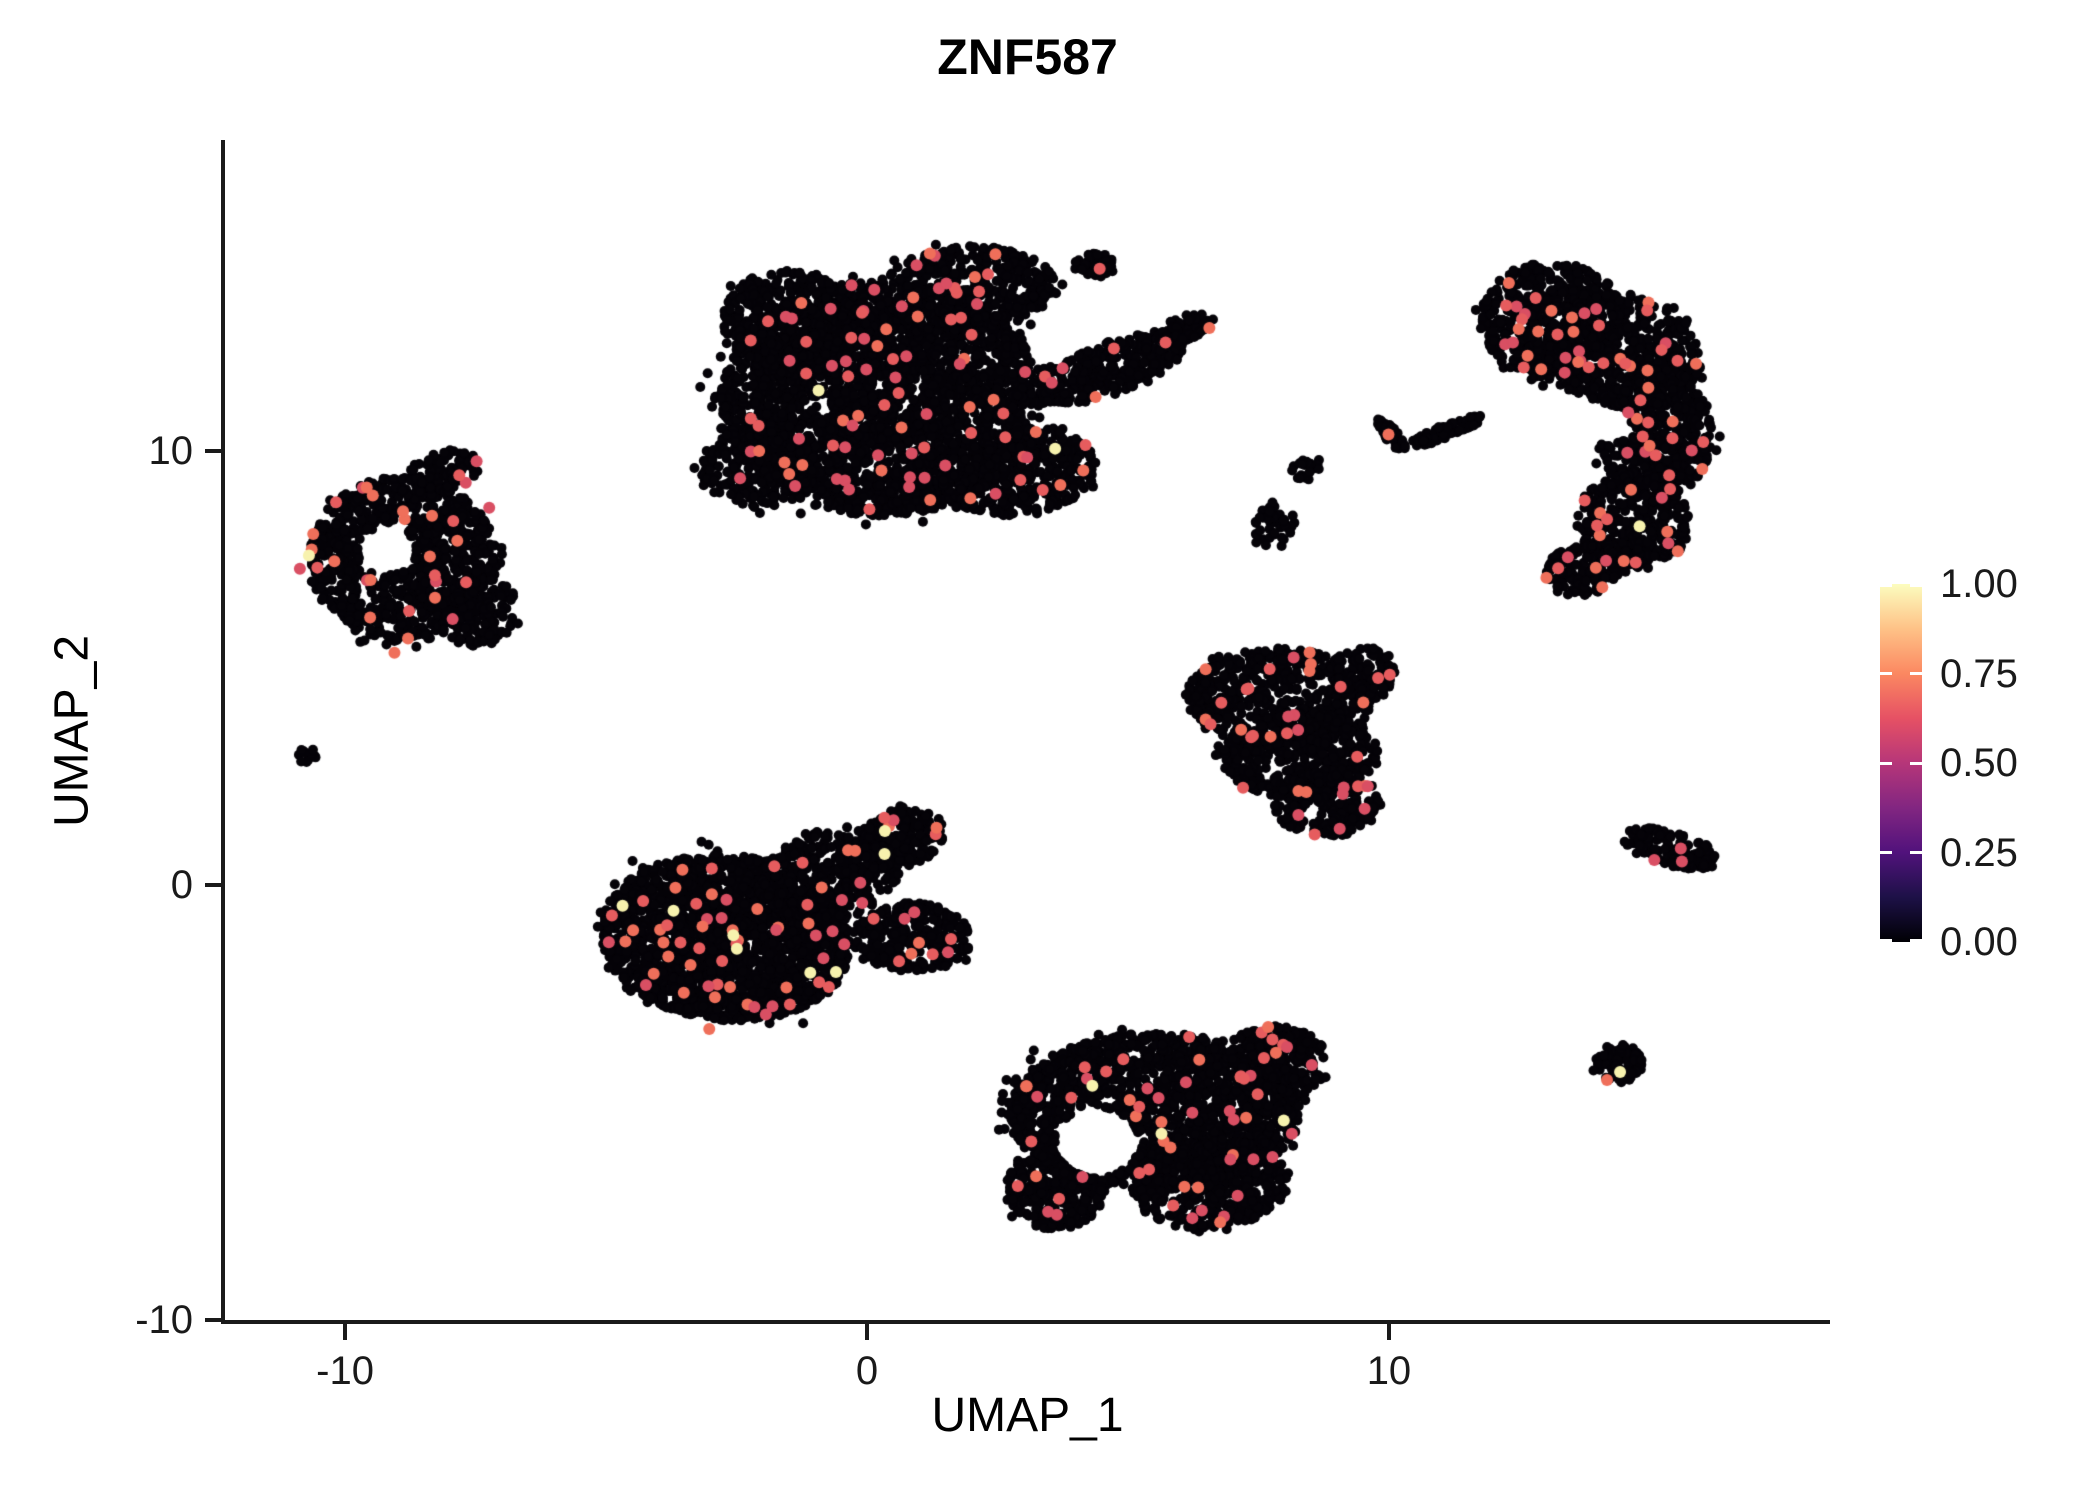  Describe the element at coordinates (171, 450) in the screenshot. I see `y-tick-label: 10` at that location.